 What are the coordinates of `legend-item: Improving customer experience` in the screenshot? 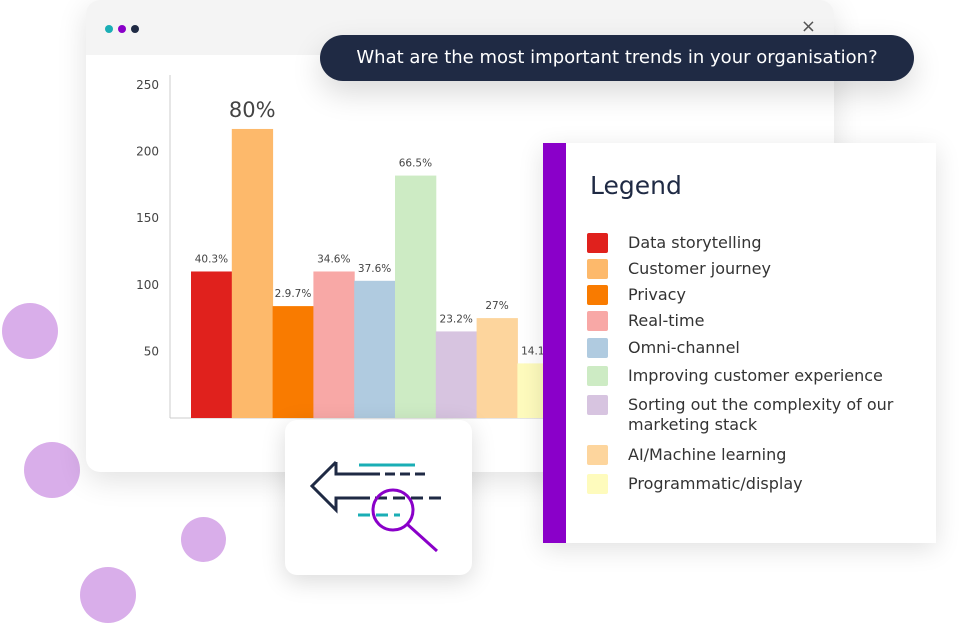 It's located at (747, 376).